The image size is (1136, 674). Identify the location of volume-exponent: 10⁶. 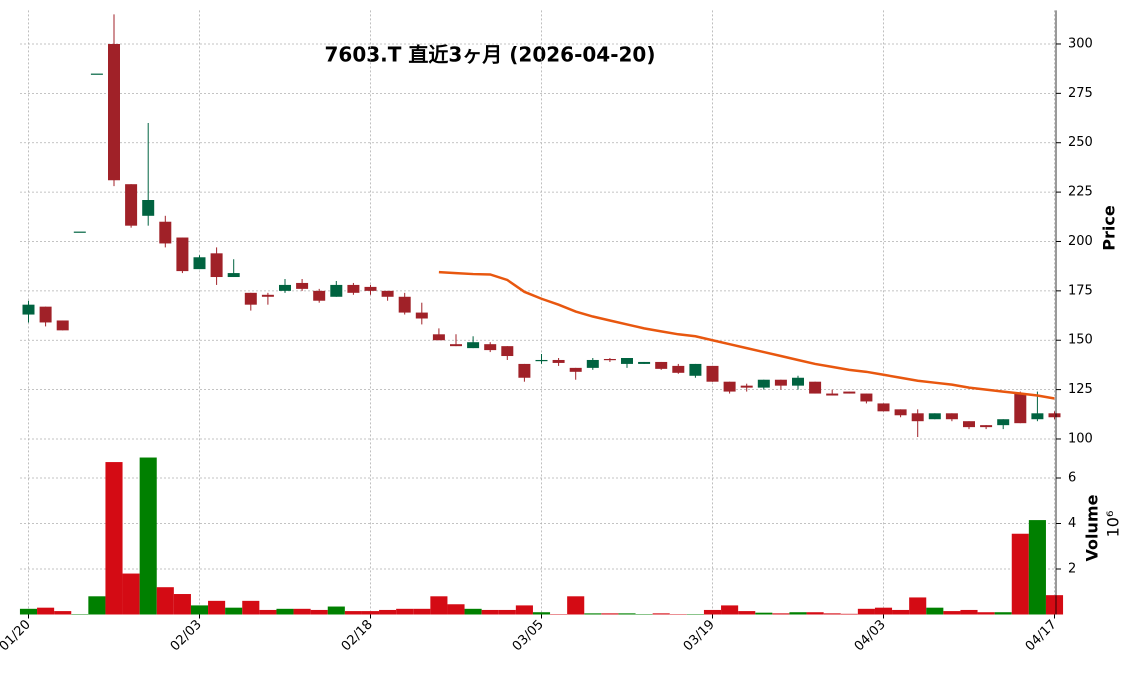
(1113, 524).